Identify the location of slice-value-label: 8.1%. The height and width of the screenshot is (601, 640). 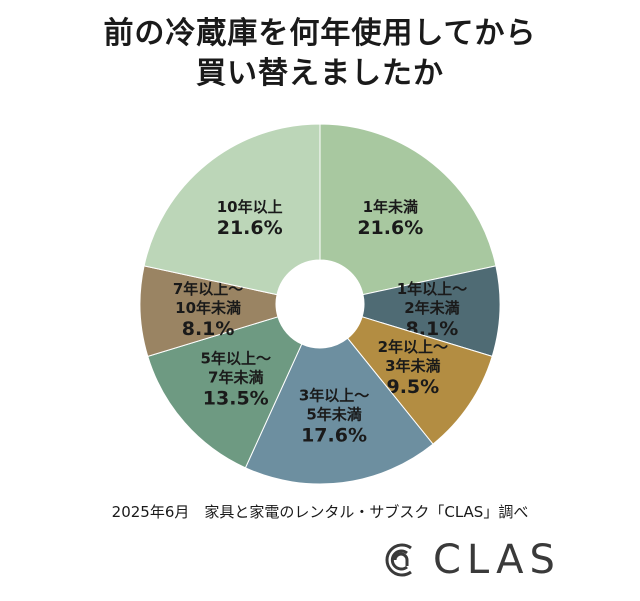
(208, 329).